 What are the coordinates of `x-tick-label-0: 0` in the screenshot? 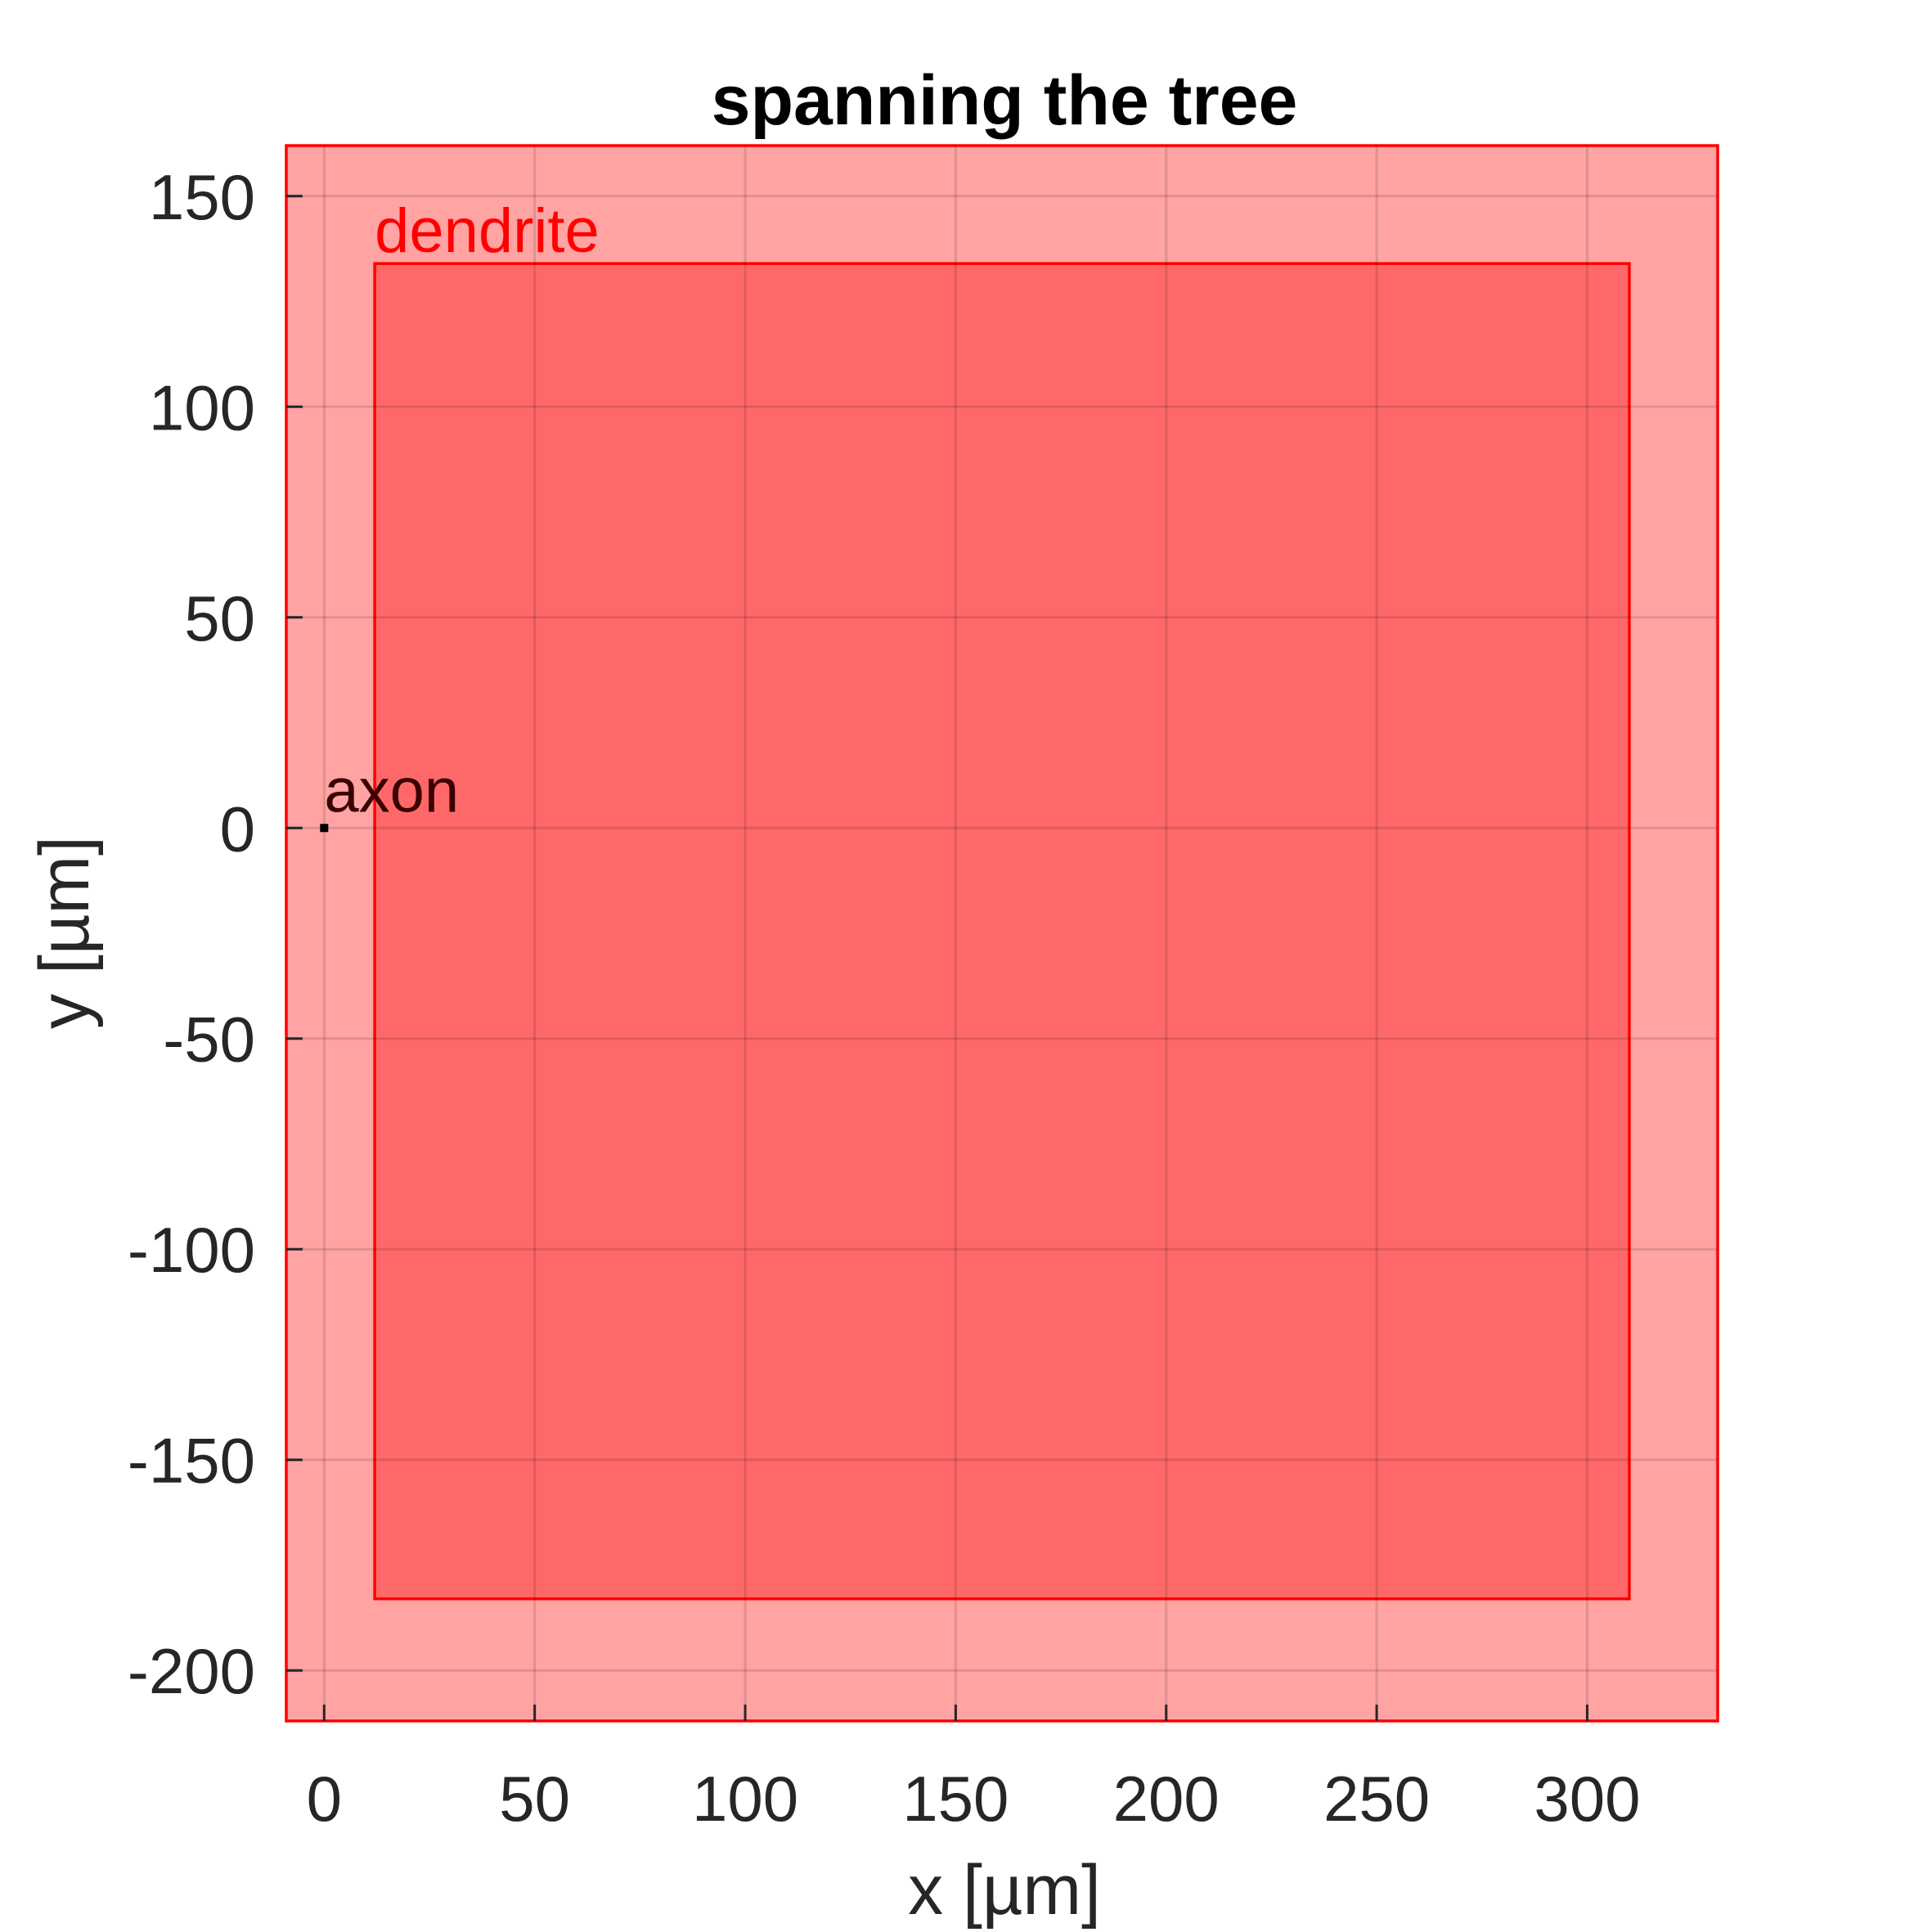 It's located at (325, 1799).